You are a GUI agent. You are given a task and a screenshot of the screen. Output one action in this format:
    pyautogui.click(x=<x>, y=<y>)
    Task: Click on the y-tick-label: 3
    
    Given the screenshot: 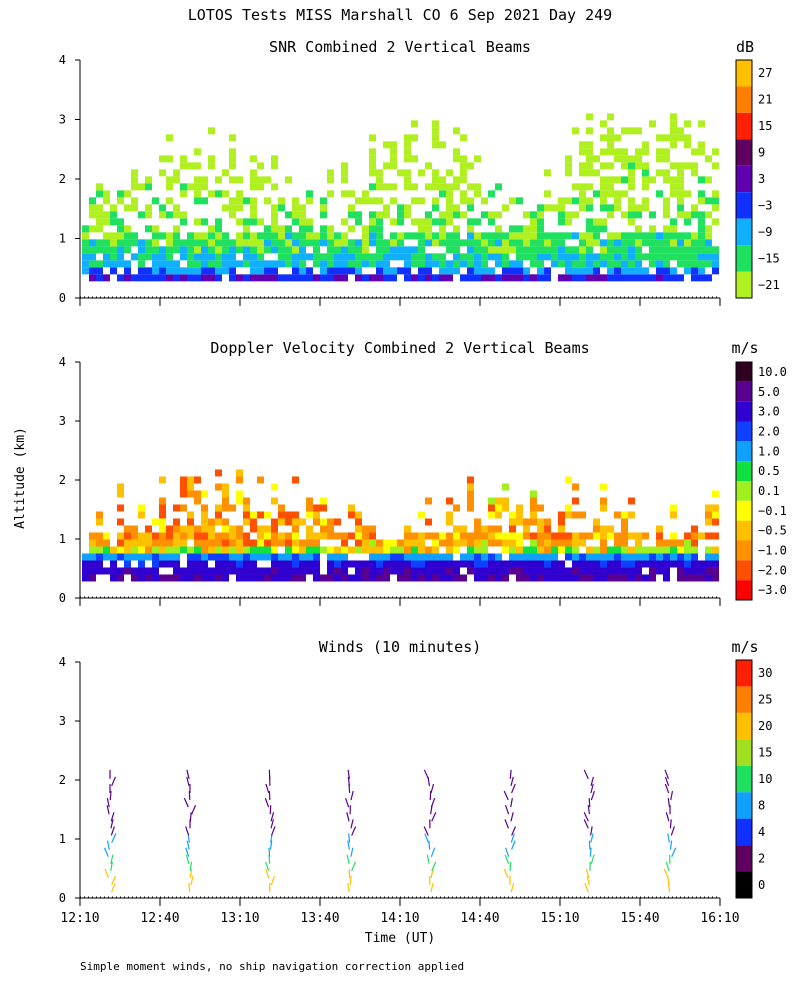 What is the action you would take?
    pyautogui.click(x=62, y=421)
    